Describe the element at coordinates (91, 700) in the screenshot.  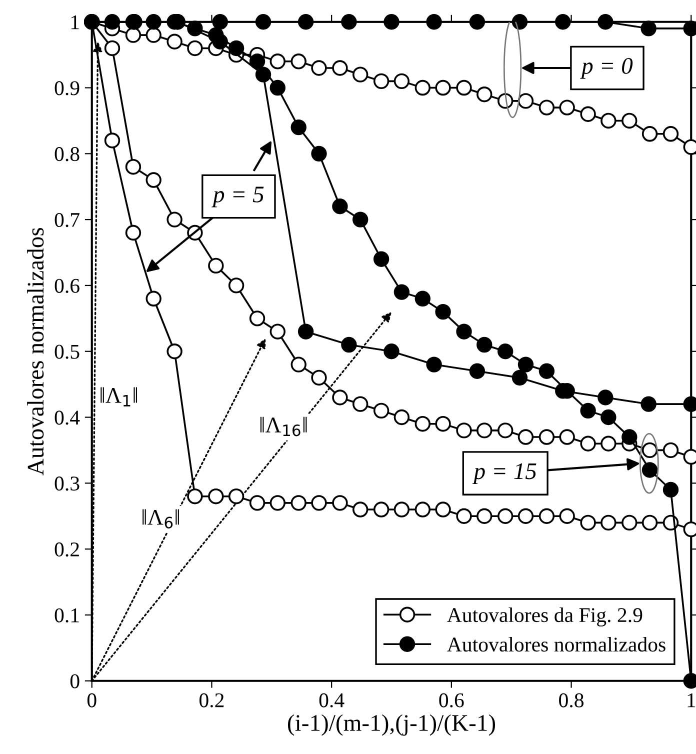
I see `x-tick-label: 0` at that location.